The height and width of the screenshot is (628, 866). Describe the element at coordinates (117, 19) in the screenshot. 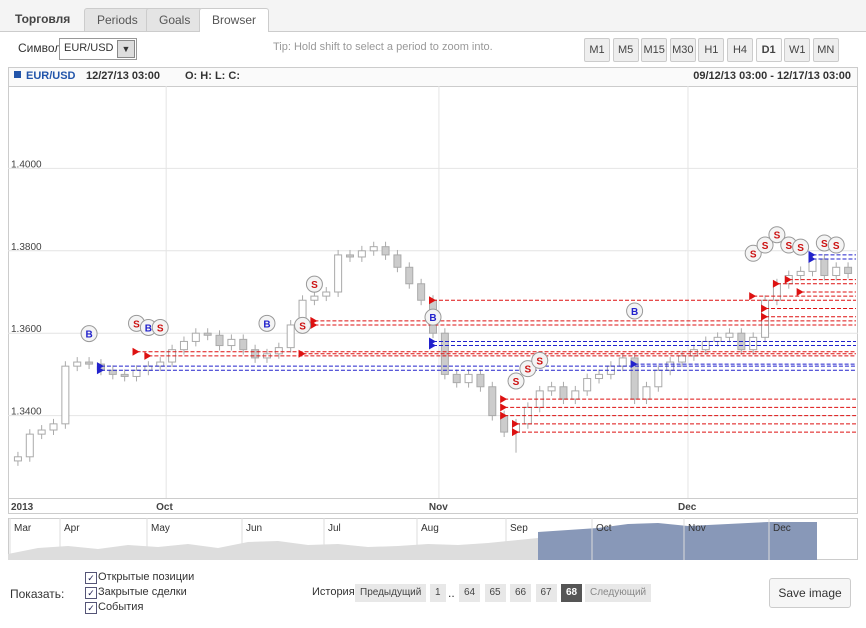

I see `tab: Periods` at that location.